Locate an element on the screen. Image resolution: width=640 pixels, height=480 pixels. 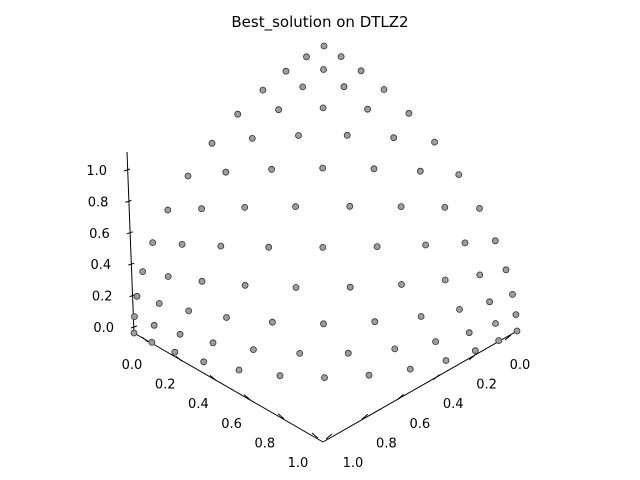
z-tick-label: 0.0 is located at coordinates (103, 328).